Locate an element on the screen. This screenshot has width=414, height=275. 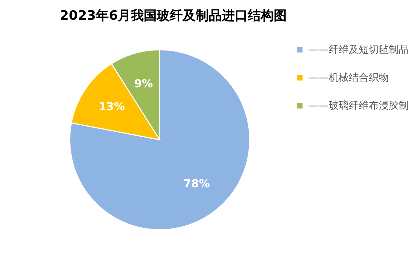
legend-label: ——机械结合织物 is located at coordinates (349, 78).